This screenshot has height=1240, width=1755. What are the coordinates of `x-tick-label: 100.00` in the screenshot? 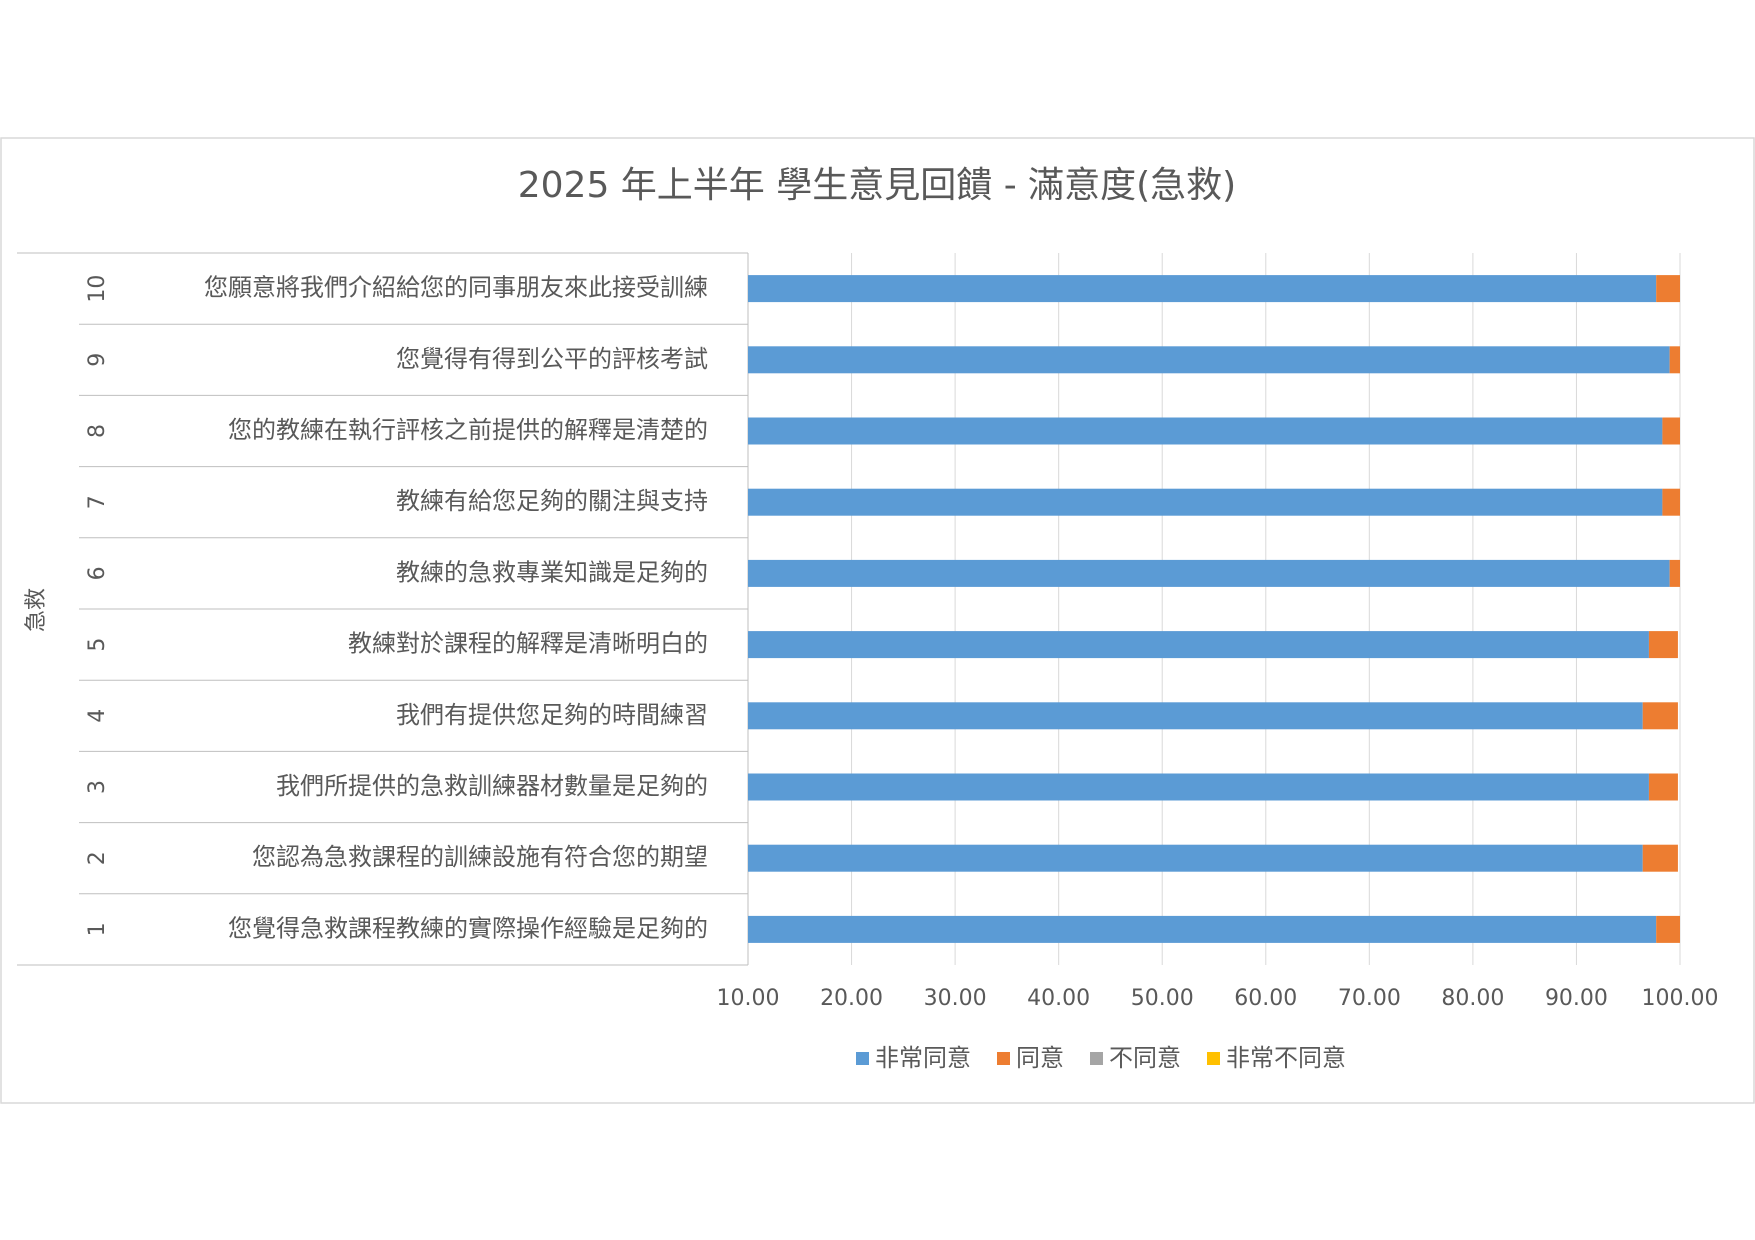 It's located at (1680, 998).